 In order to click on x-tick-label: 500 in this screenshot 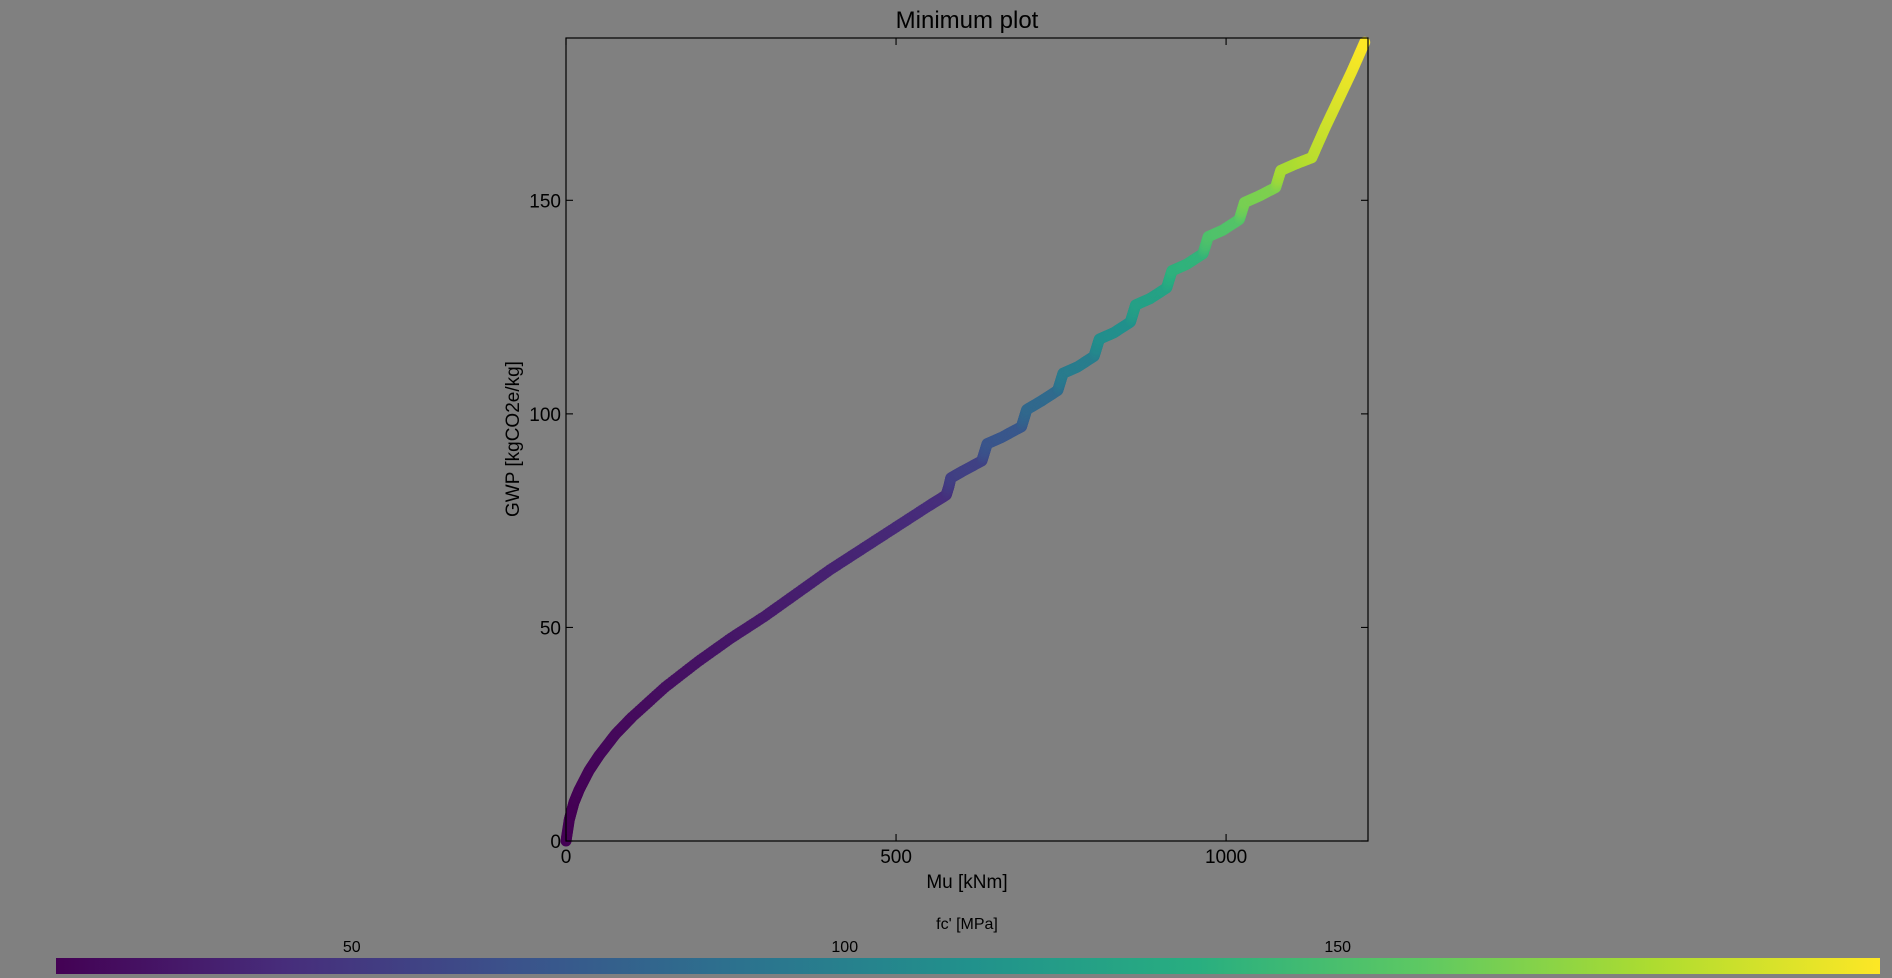, I will do `click(896, 857)`.